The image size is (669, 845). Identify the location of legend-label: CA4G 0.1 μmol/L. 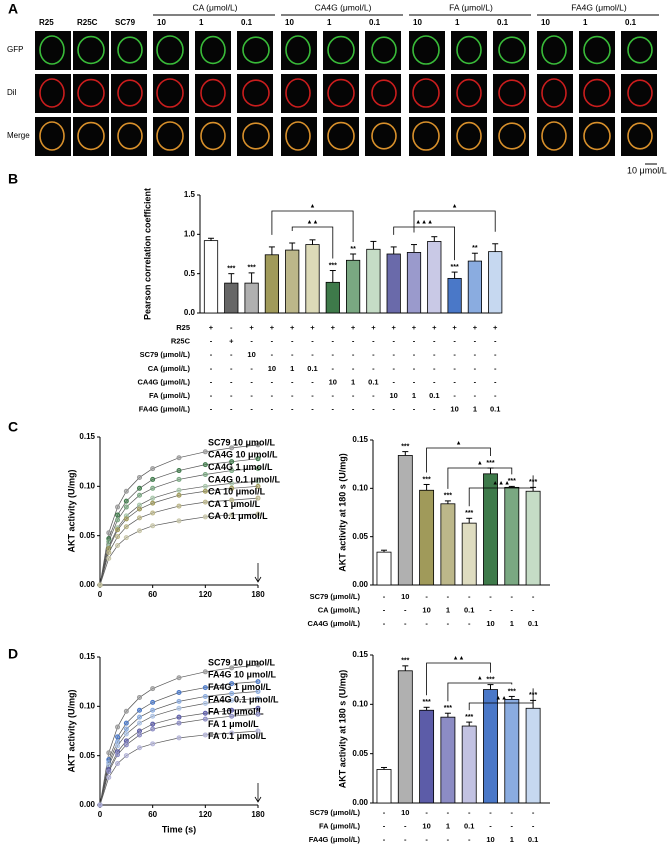
(244, 479).